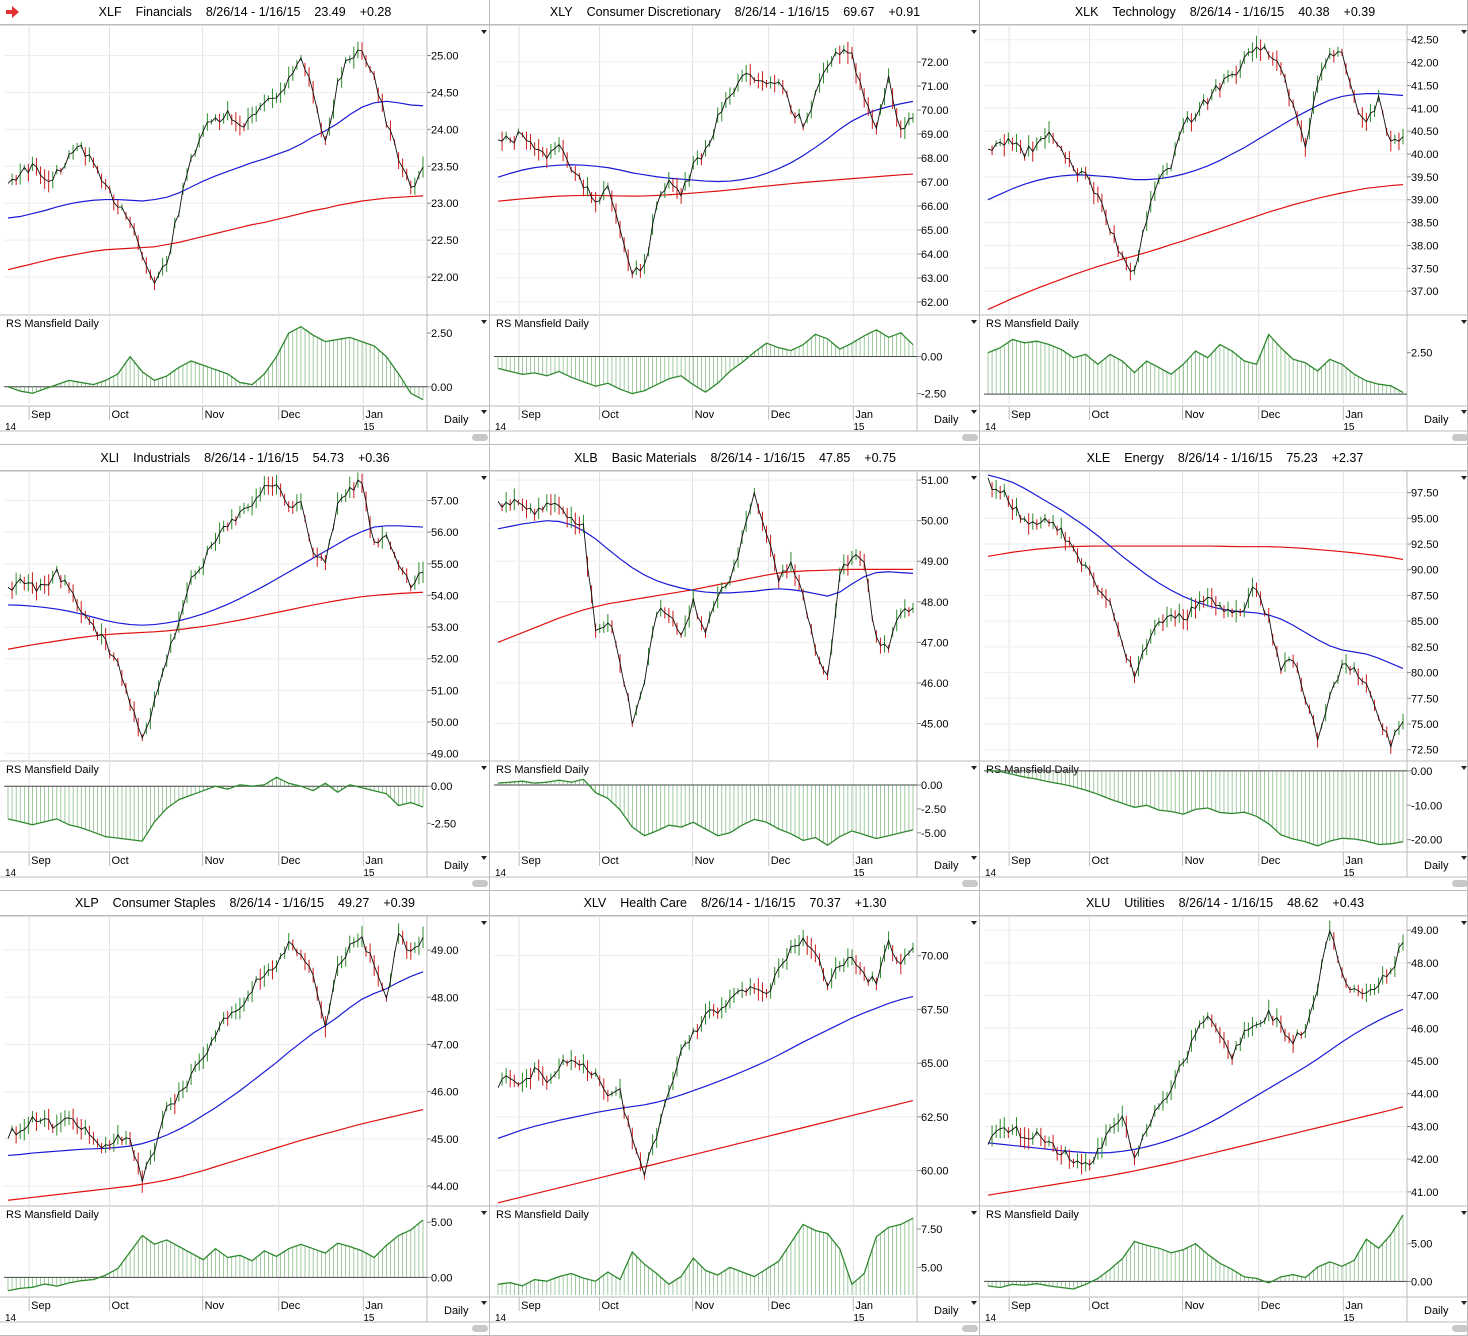  What do you see at coordinates (445, 278) in the screenshot?
I see `y-tick-label: 22.00` at bounding box center [445, 278].